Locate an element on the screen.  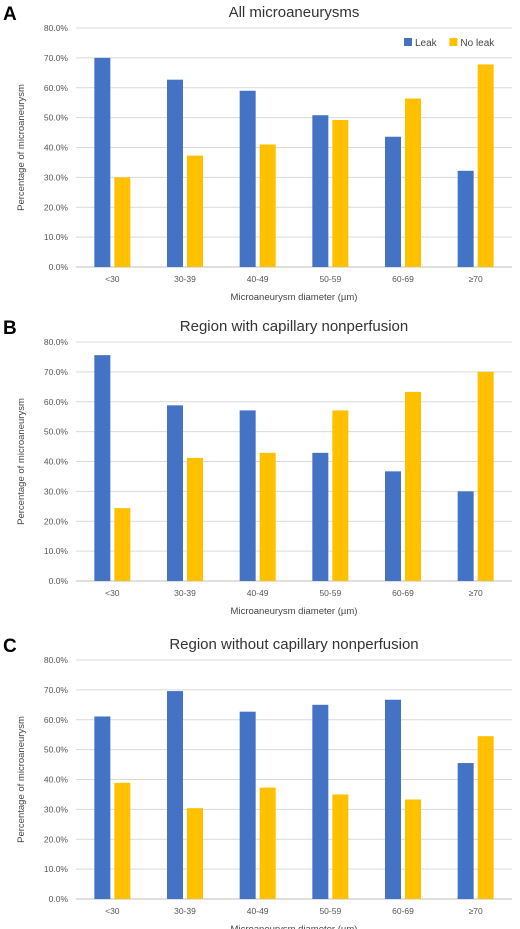
chart-title: All microaneurysms is located at coordinates (294, 12).